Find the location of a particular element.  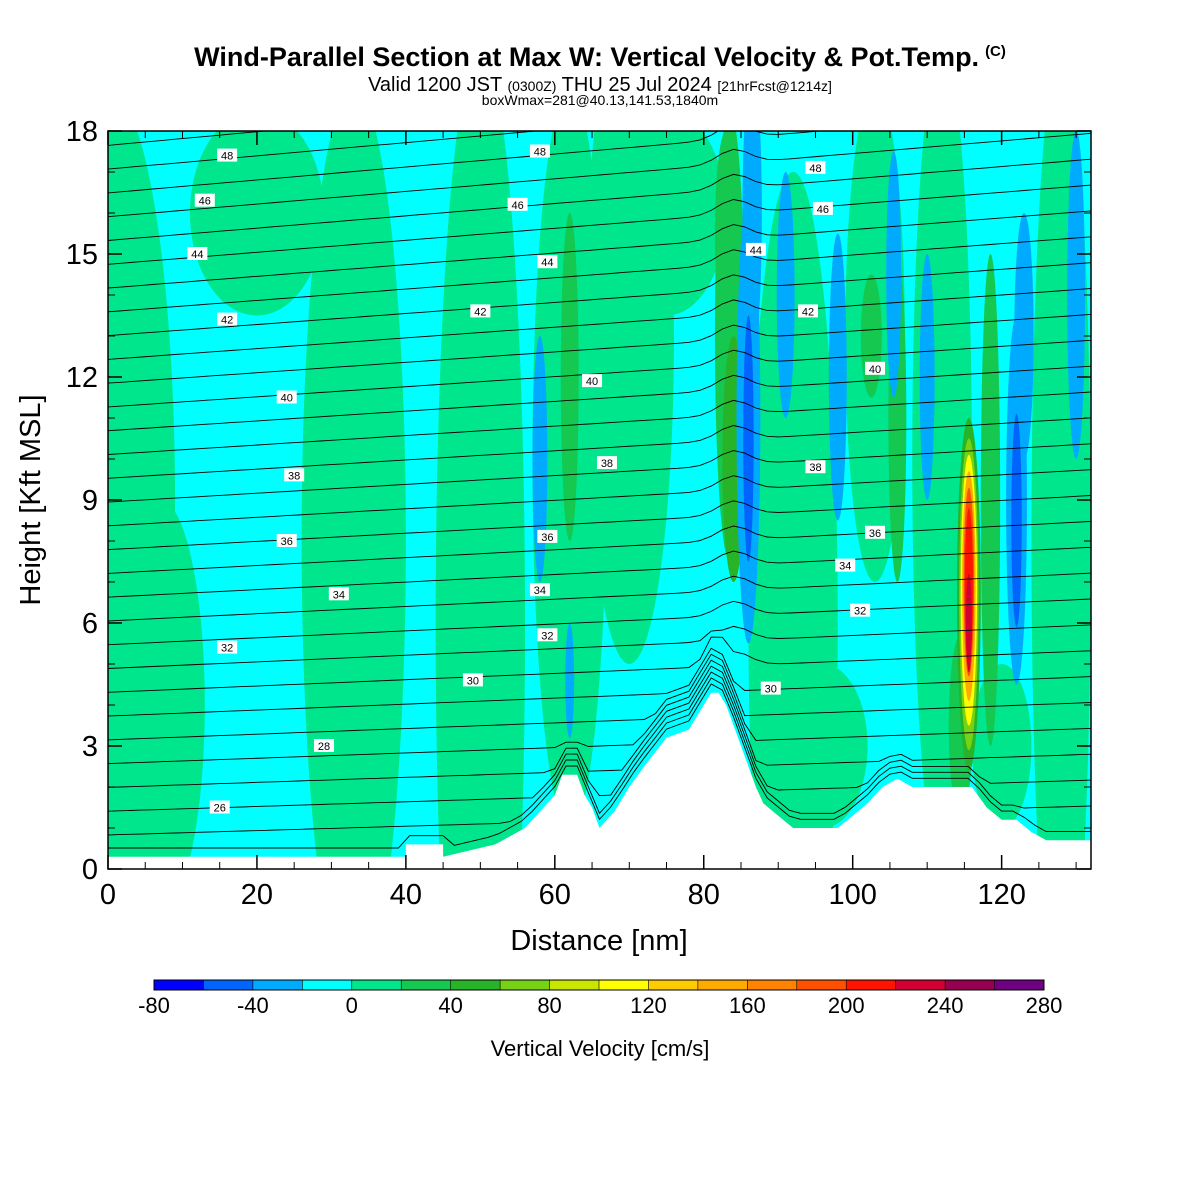

theta-label-text: 32 is located at coordinates (227, 649).